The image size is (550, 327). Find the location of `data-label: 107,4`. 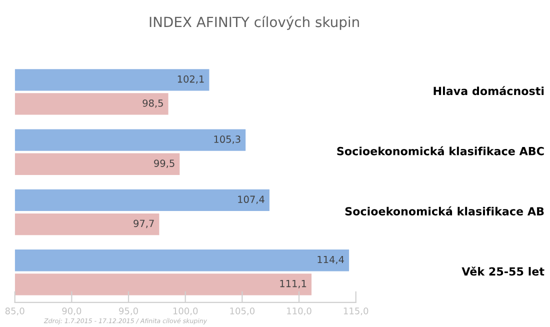

data-label: 107,4 is located at coordinates (251, 200).